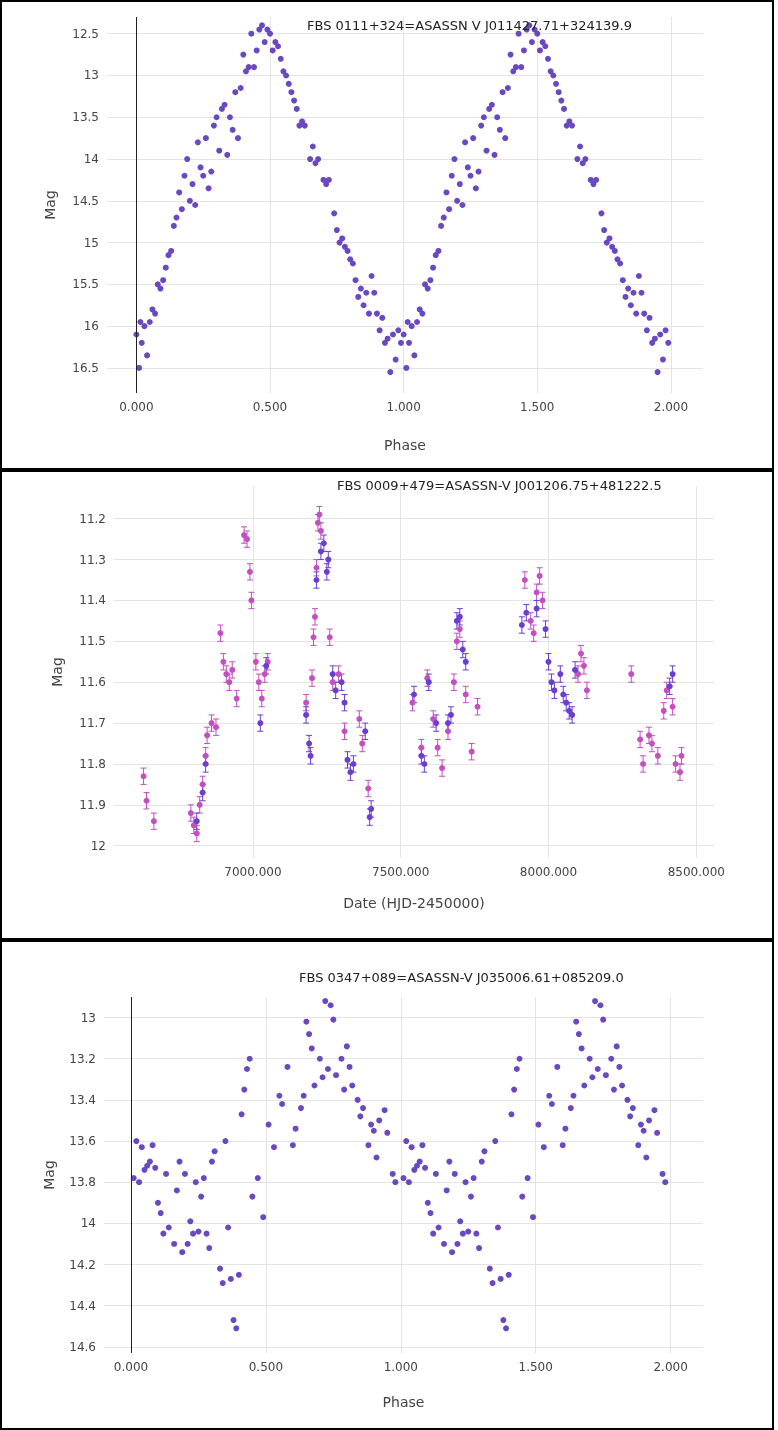 This screenshot has height=1430, width=778. I want to click on y-tick-label: 11.5, so click(92, 641).